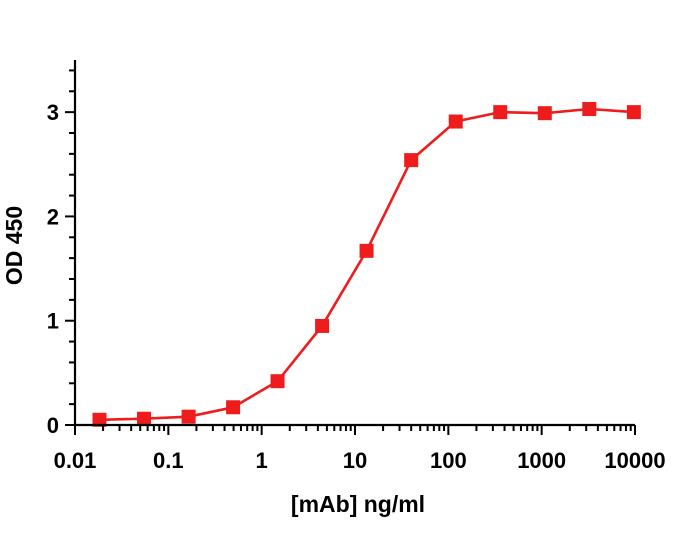 The width and height of the screenshot is (690, 550). What do you see at coordinates (448, 460) in the screenshot?
I see `x-tick-label: 100` at bounding box center [448, 460].